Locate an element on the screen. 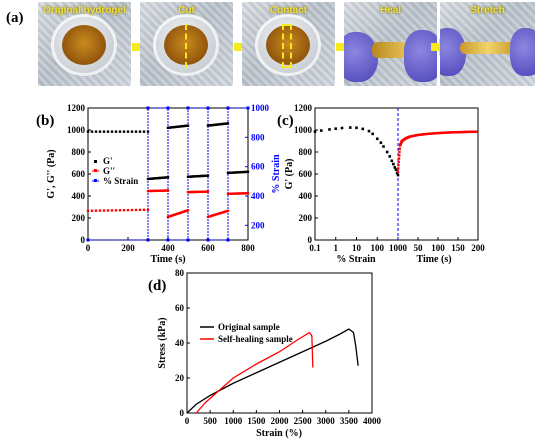  series-original-line is located at coordinates (272, 371).